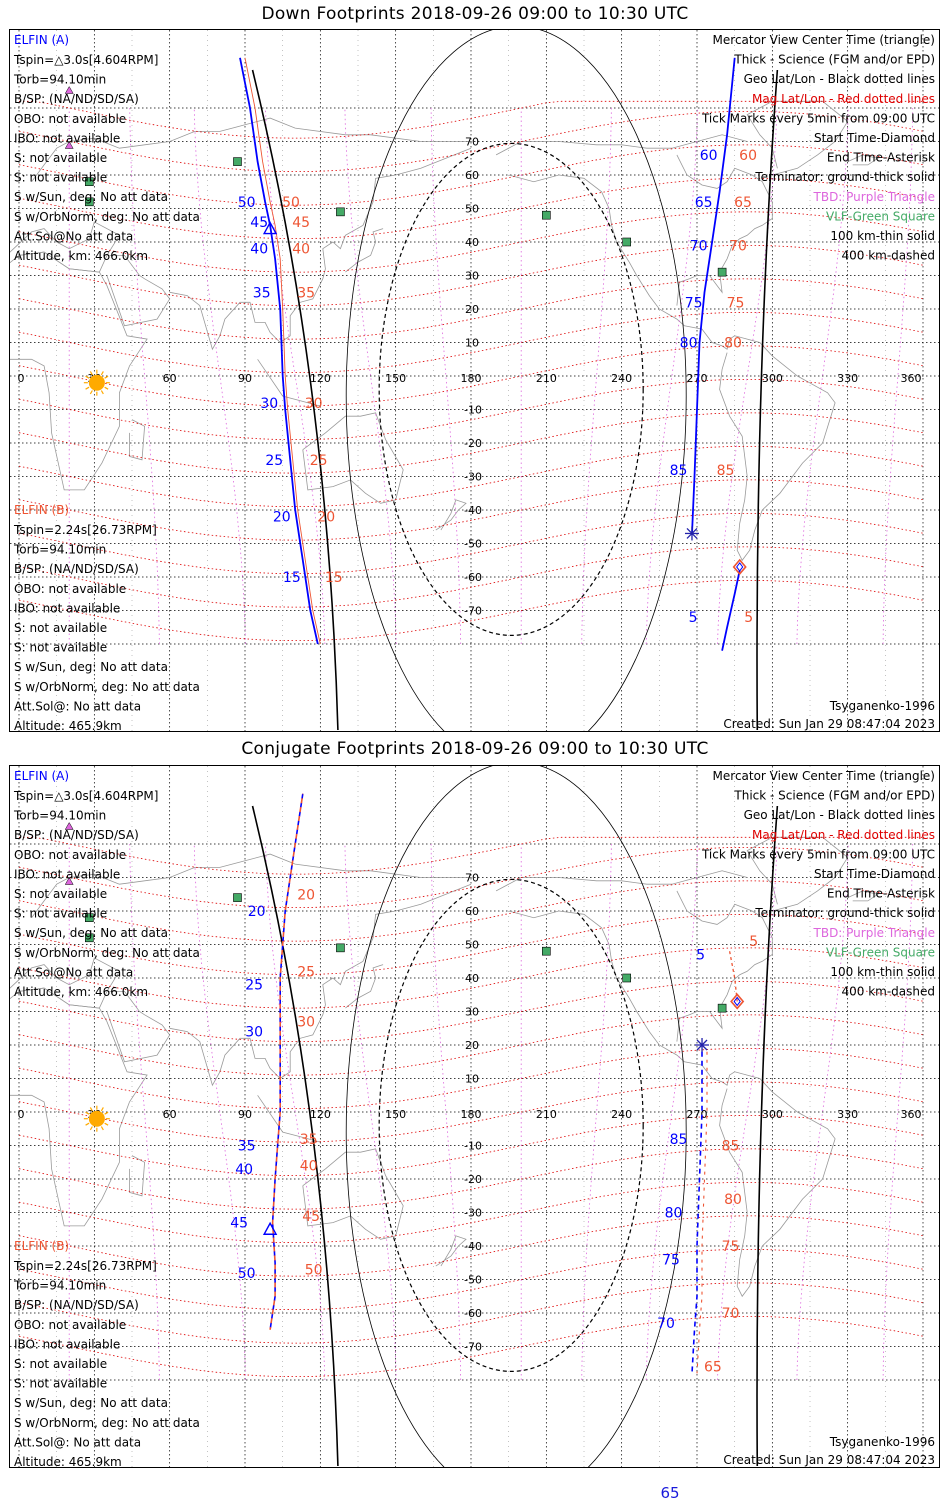  Describe the element at coordinates (85, 60) in the screenshot. I see `elfin-a-info-line: Tspin=△3.0s[4.604RPM]` at that location.